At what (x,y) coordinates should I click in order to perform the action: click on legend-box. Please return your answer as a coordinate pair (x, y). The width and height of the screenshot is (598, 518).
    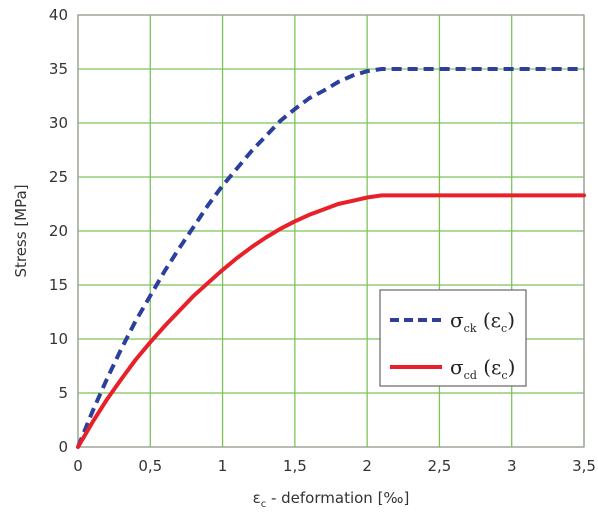
    Looking at the image, I should click on (453, 338).